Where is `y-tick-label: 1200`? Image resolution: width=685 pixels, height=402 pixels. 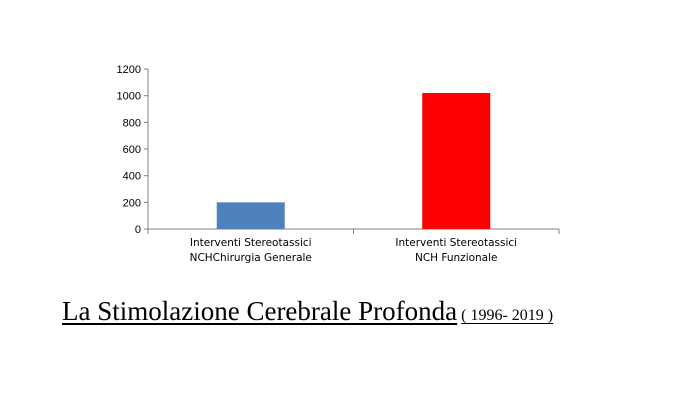
y-tick-label: 1200 is located at coordinates (129, 70).